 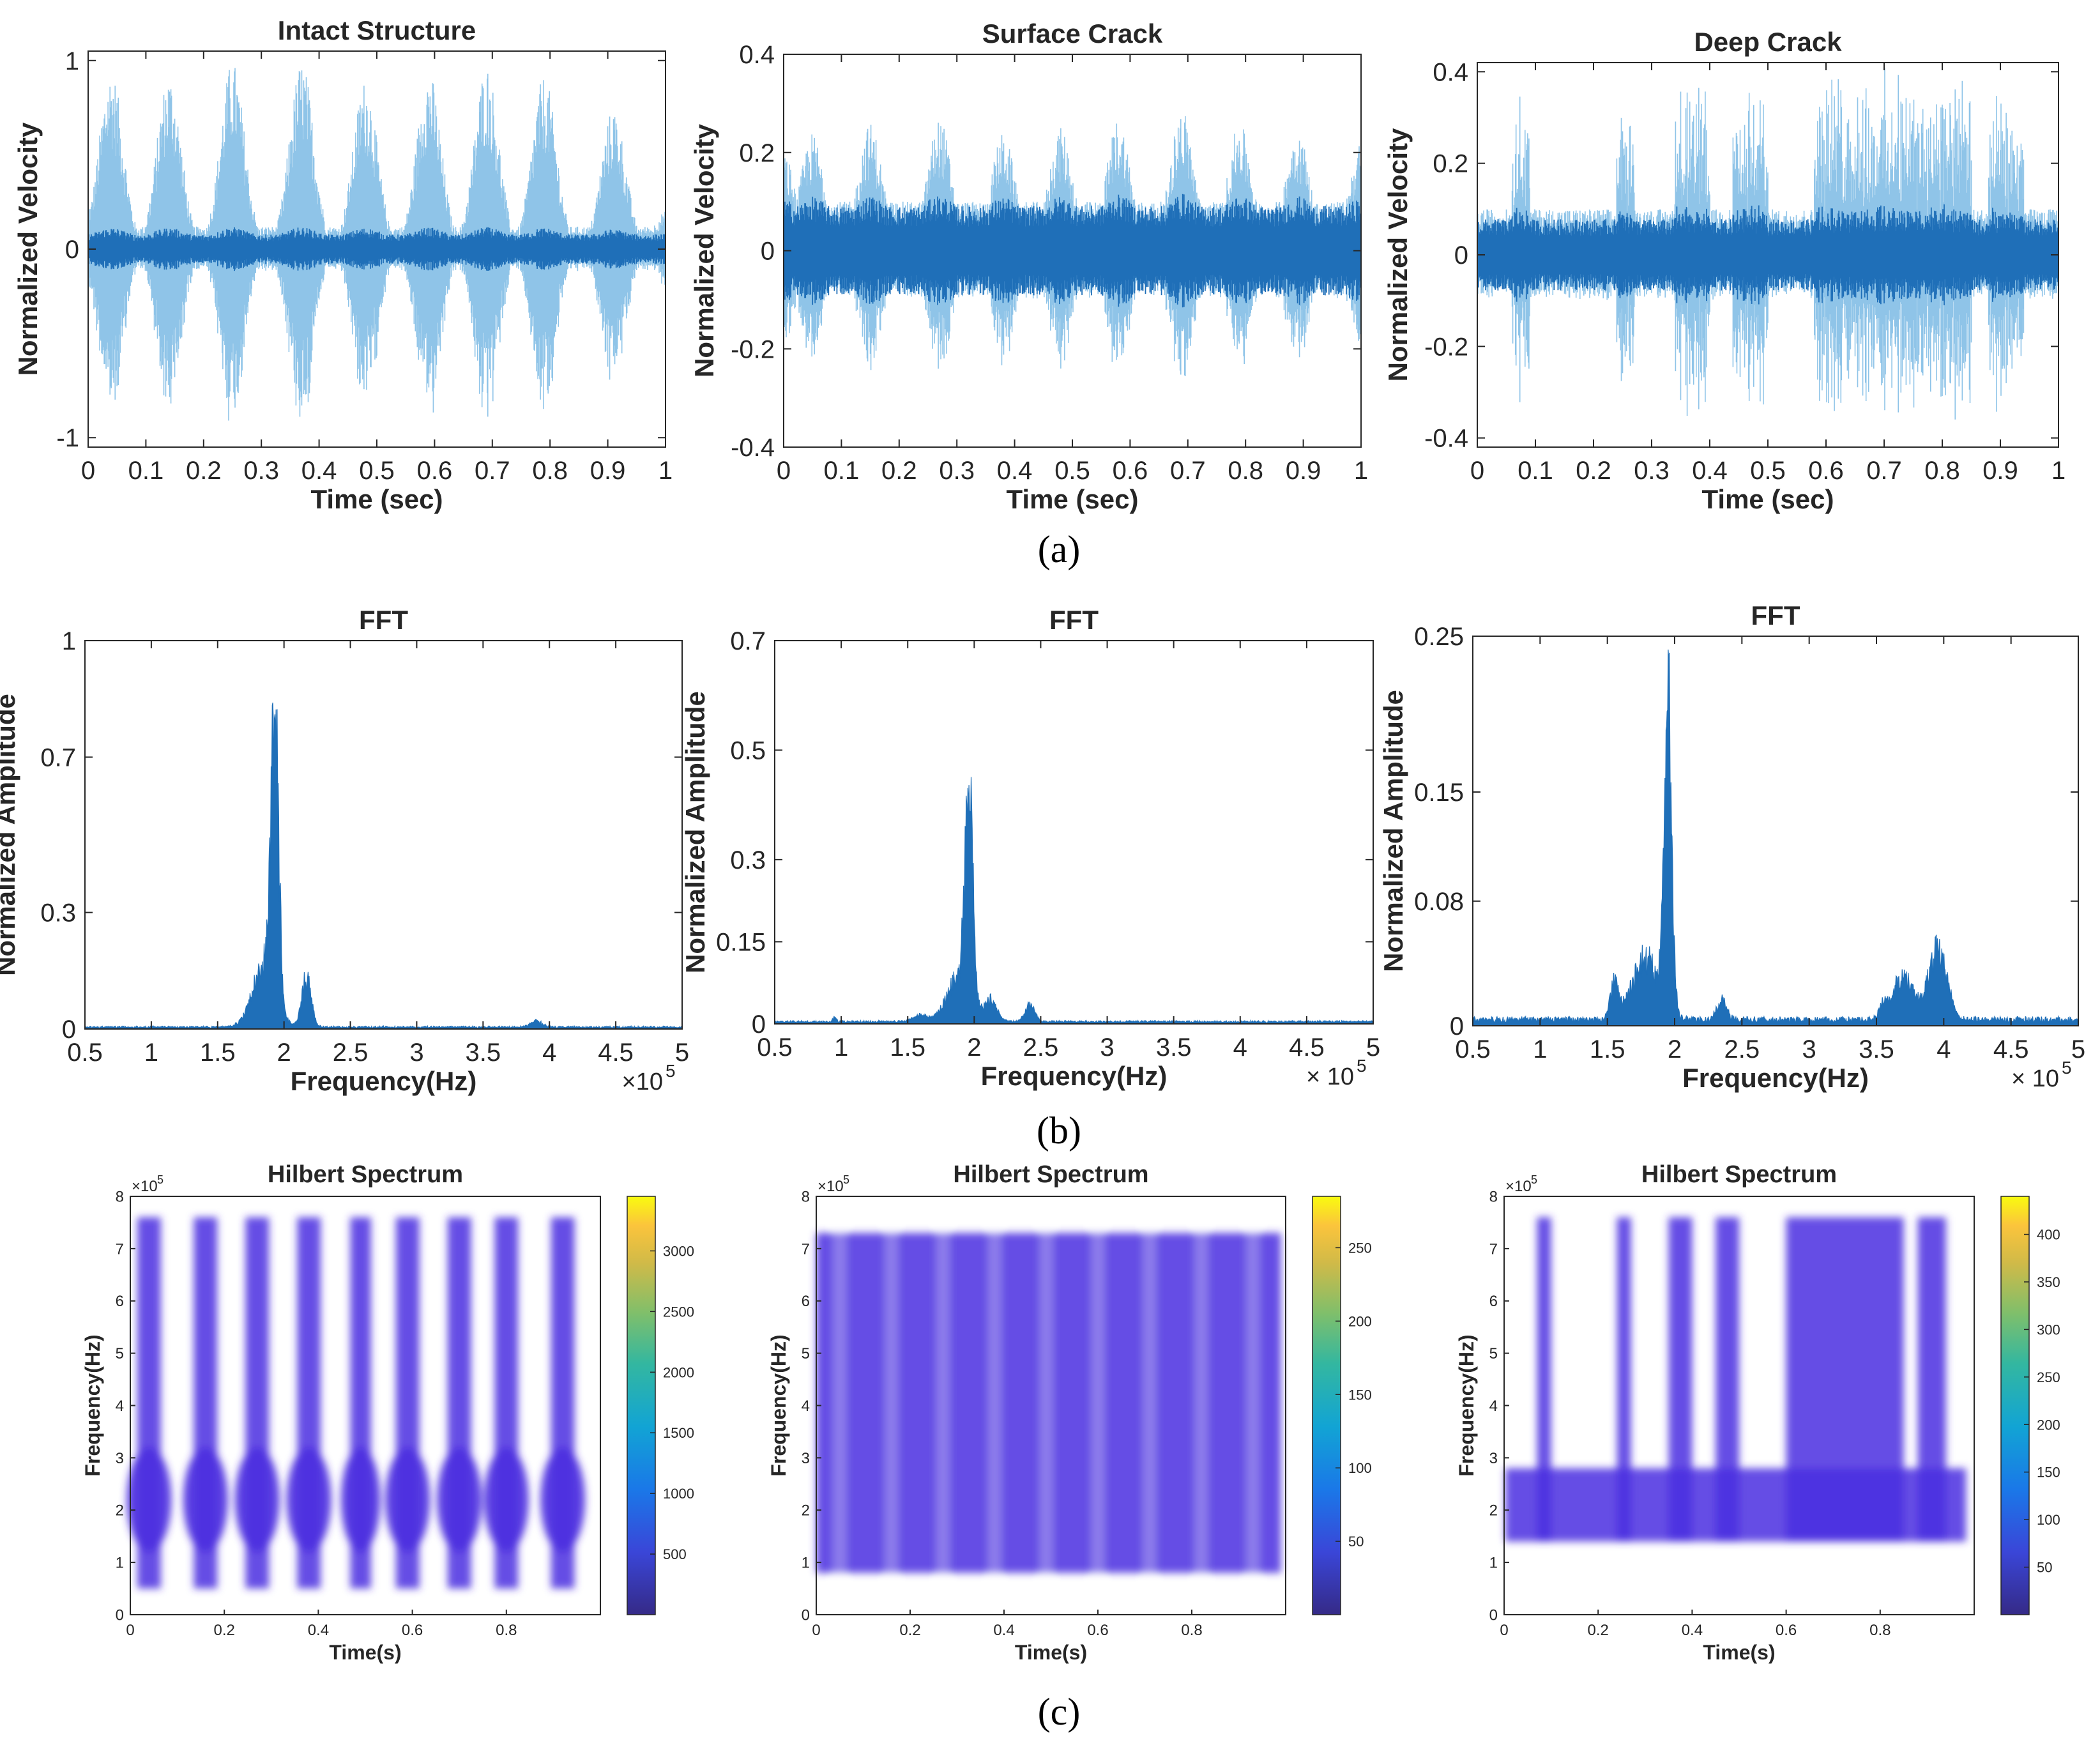 What do you see at coordinates (675, 1554) in the screenshot?
I see `colorbar-tick-label: 500` at bounding box center [675, 1554].